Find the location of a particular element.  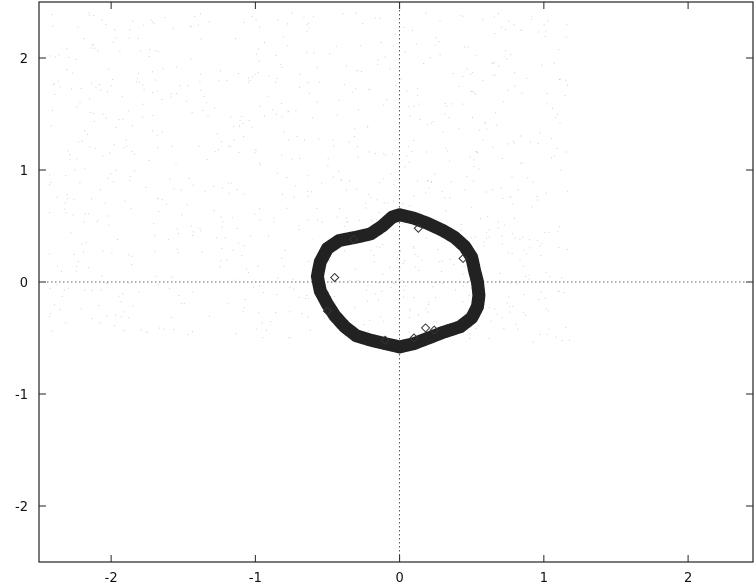

x-tick-label: -1 is located at coordinates (255, 578).